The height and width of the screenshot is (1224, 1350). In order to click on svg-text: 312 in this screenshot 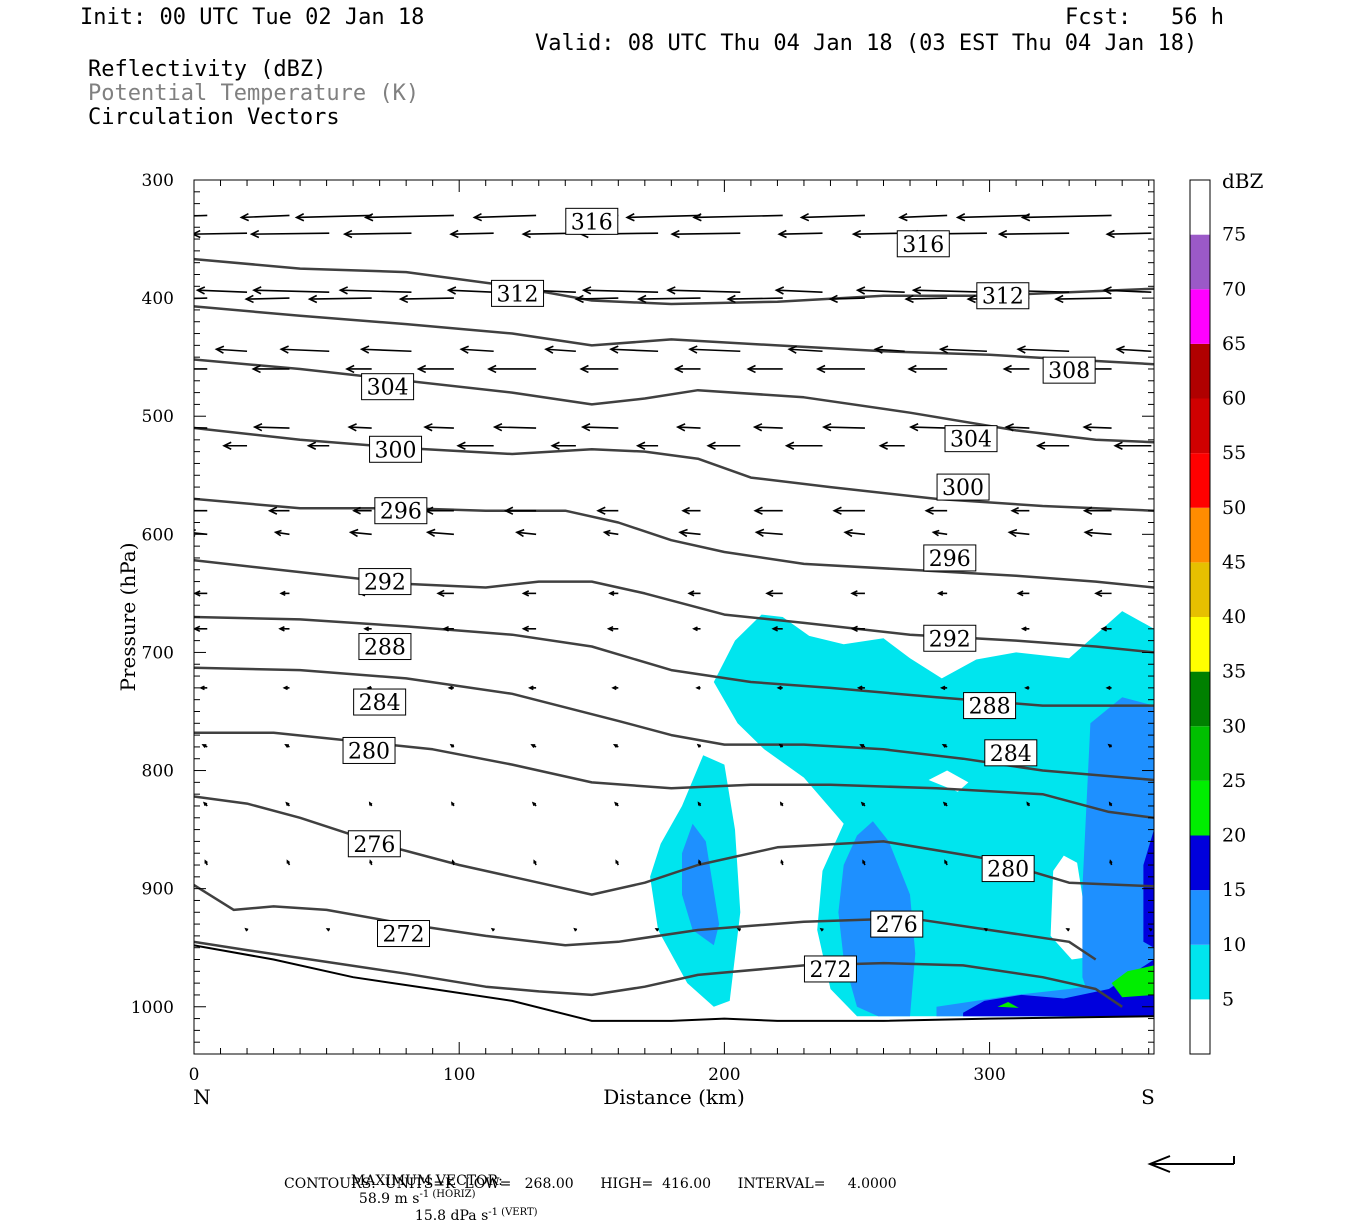, I will do `click(1003, 297)`.